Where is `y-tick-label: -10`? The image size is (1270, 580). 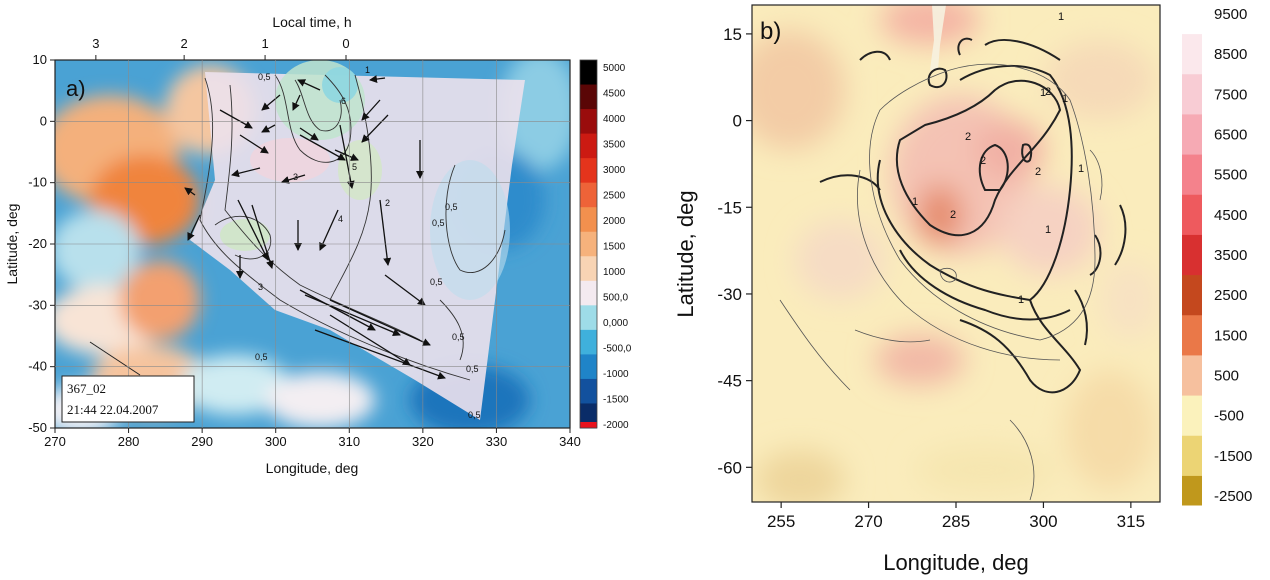 y-tick-label: -10 is located at coordinates (37, 182).